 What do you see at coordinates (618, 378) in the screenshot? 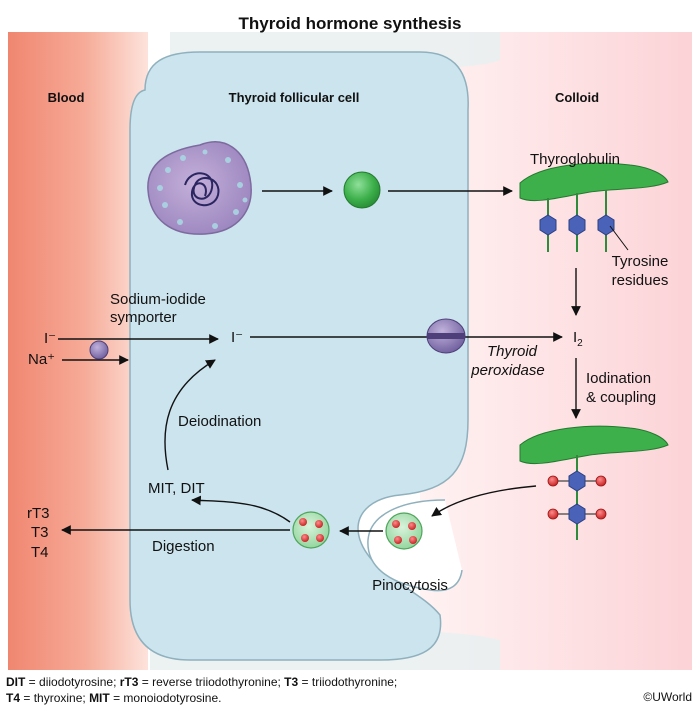
I see `iodination-label-1: Iodination` at bounding box center [618, 378].